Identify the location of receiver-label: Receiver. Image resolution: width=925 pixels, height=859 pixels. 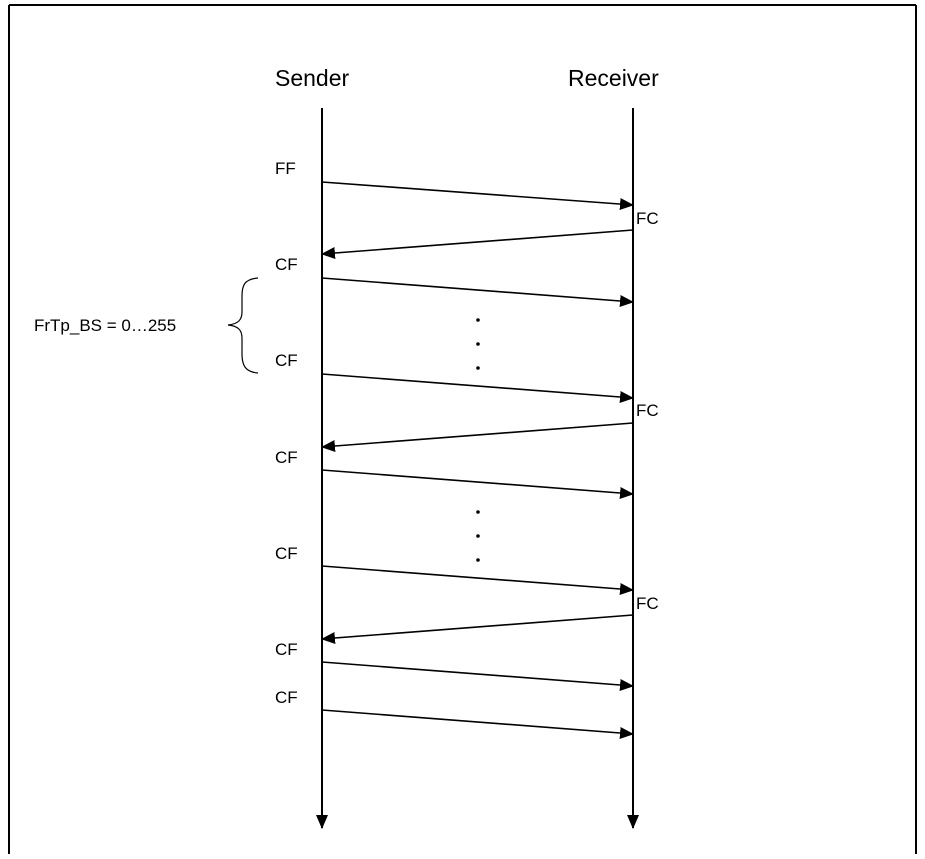
(613, 78).